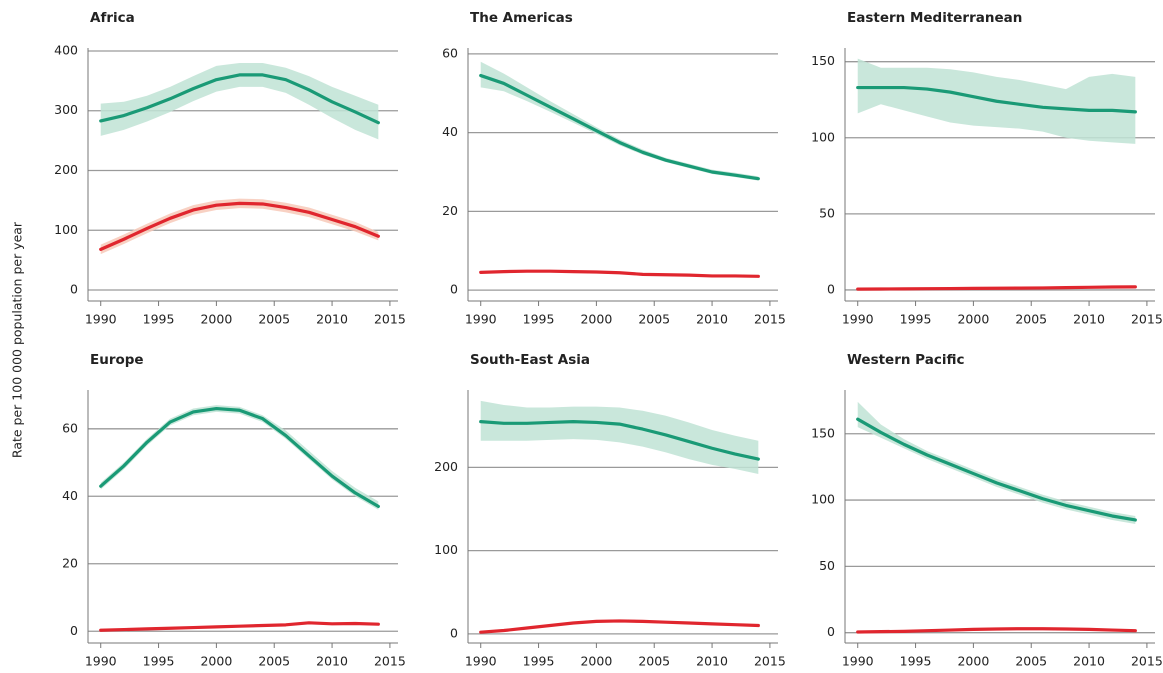  I want to click on panel-title: The Americas, so click(521, 18).